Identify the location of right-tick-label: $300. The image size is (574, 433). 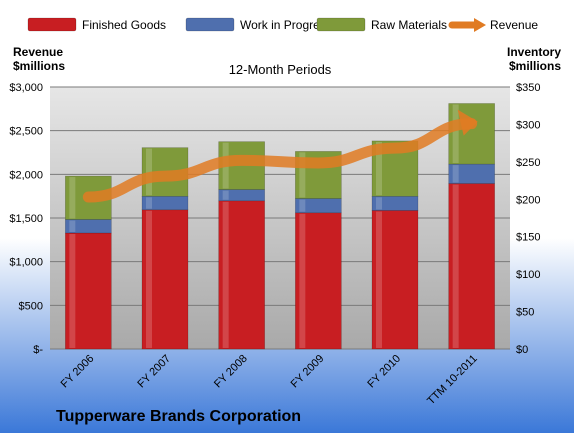
(528, 125).